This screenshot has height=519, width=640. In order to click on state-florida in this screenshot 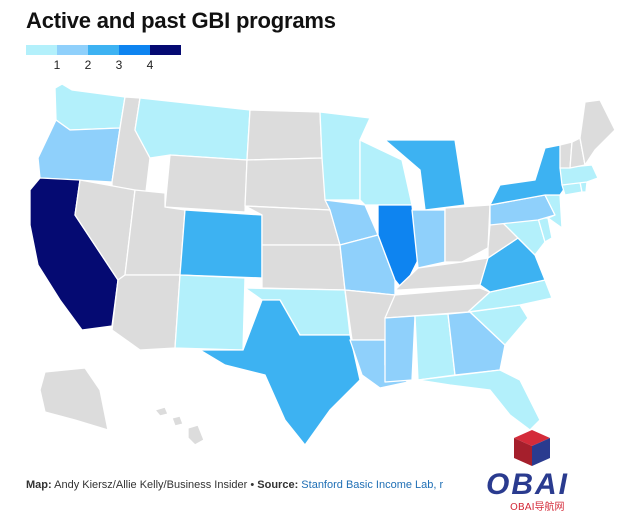, I will do `click(479, 400)`.